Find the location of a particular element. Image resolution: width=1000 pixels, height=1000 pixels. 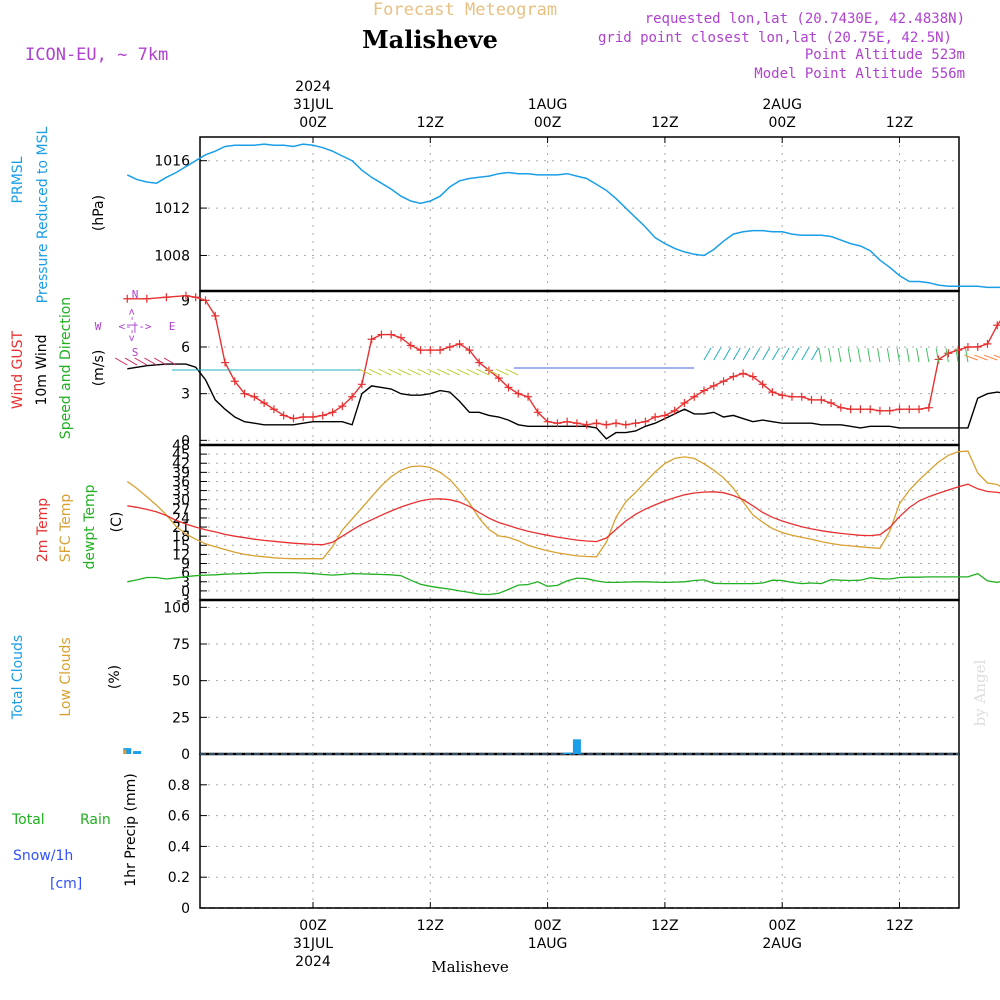

total-clouds-bar is located at coordinates (576, 746).